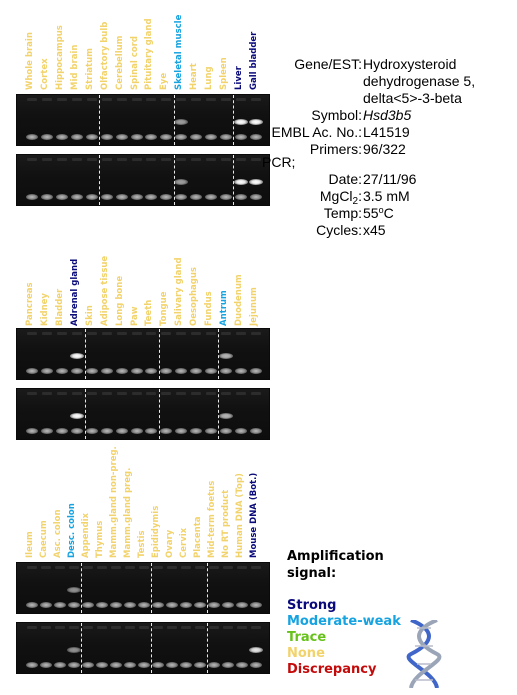 The width and height of the screenshot is (517, 695). I want to click on lane-label: Oesophagus, so click(194, 296).